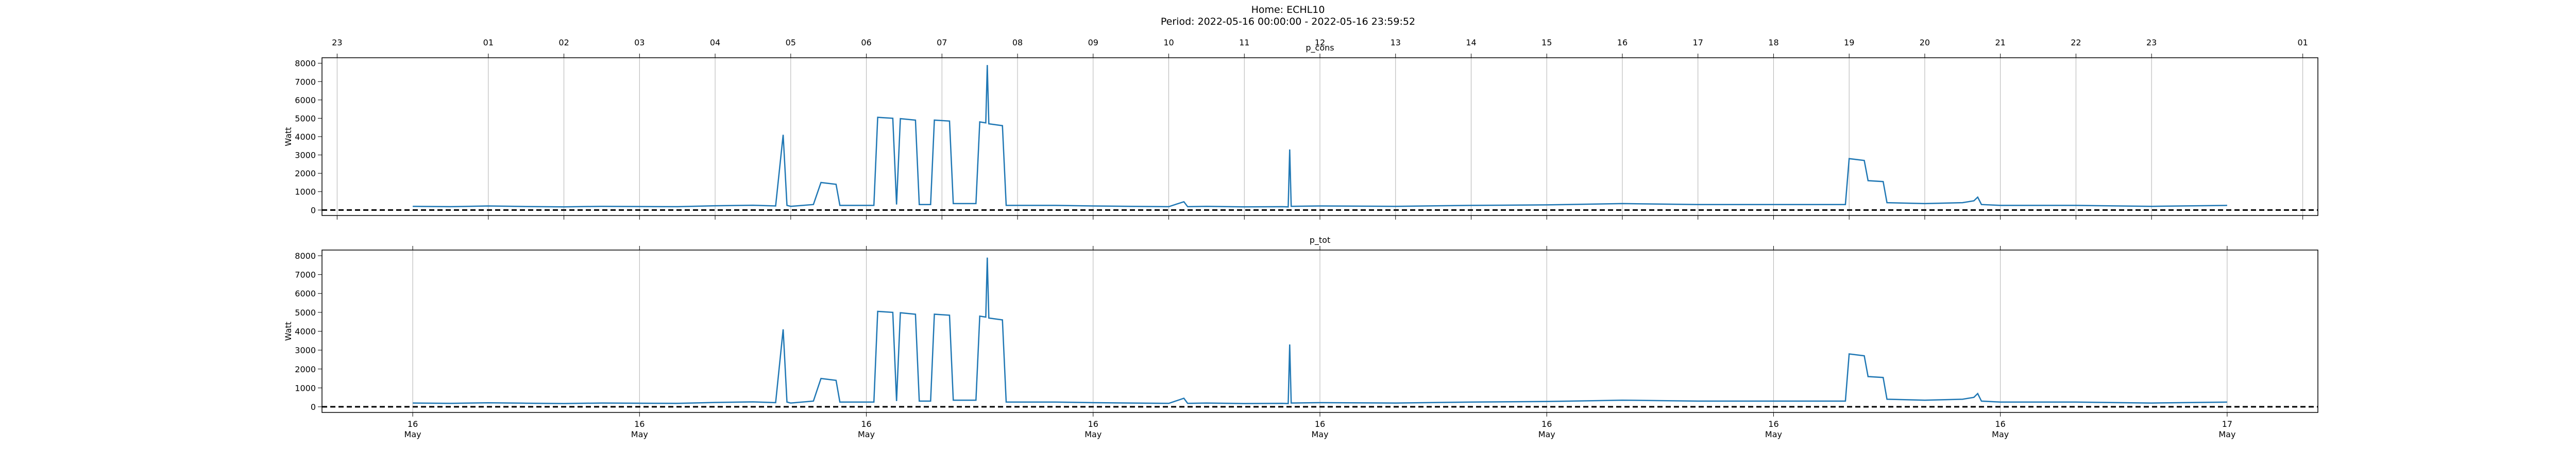 This screenshot has height=464, width=2576. Describe the element at coordinates (1546, 42) in the screenshot. I see `x-tick-label: 15` at that location.